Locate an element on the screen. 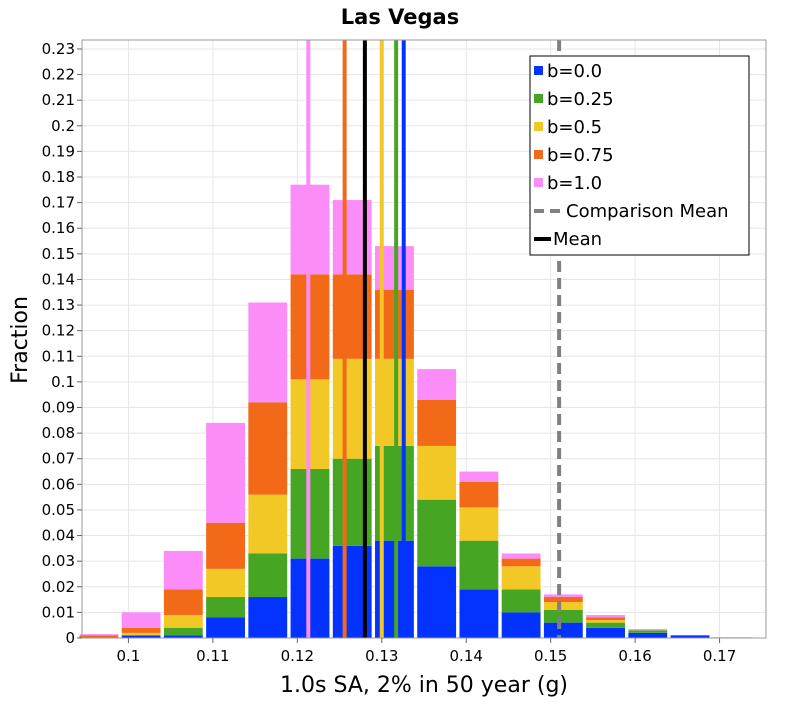 The image size is (800, 704). y-axis-label: Fraction is located at coordinates (20, 340).